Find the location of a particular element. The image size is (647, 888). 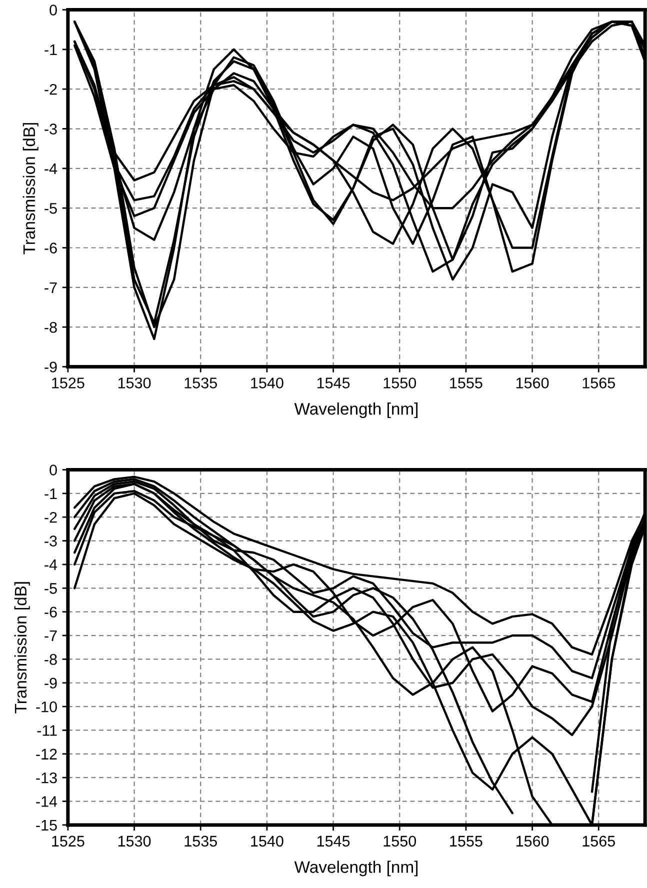

y-tick-label: -10 is located at coordinates (46, 706).